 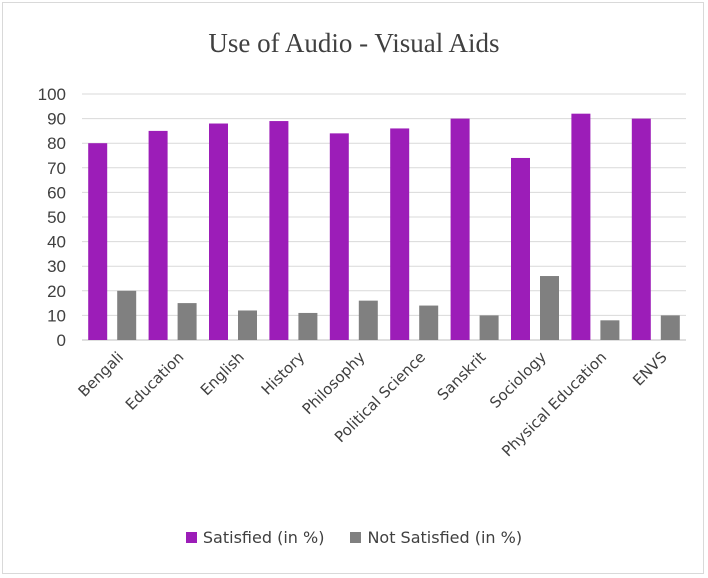 What do you see at coordinates (354, 43) in the screenshot?
I see `chart-title: Use of Audio - Visual Aids` at bounding box center [354, 43].